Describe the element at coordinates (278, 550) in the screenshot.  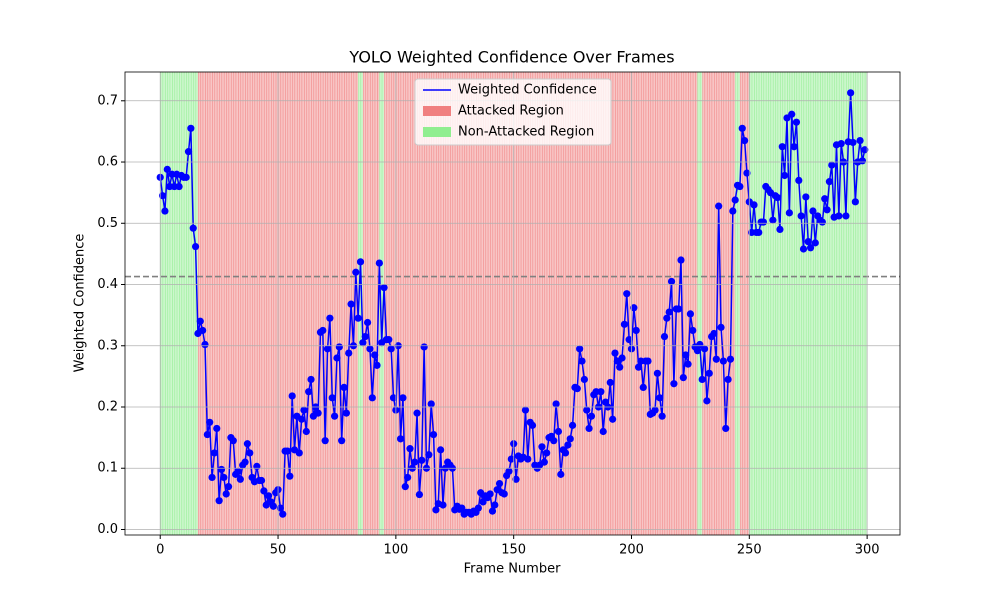
I see `x-tick-label: 50` at that location.